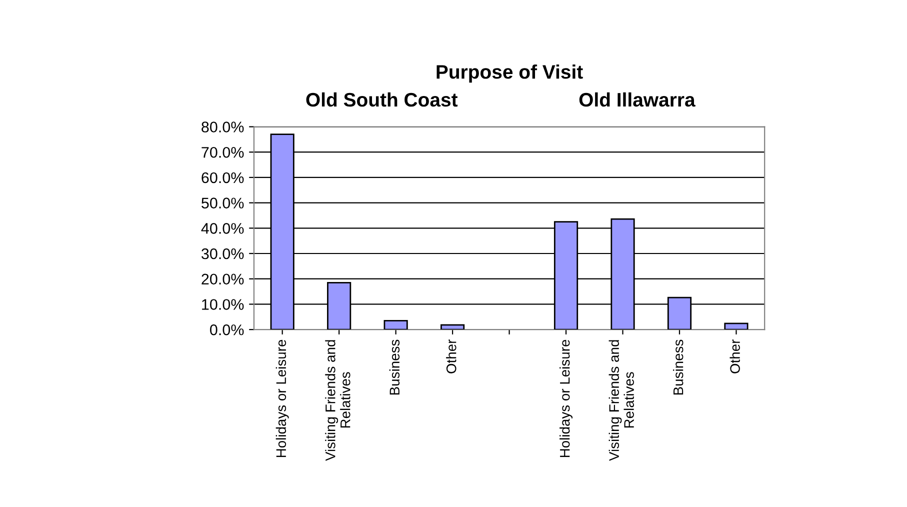 This screenshot has width=907, height=507. Describe the element at coordinates (509, 73) in the screenshot. I see `chart-title: Purpose of Visit` at that location.